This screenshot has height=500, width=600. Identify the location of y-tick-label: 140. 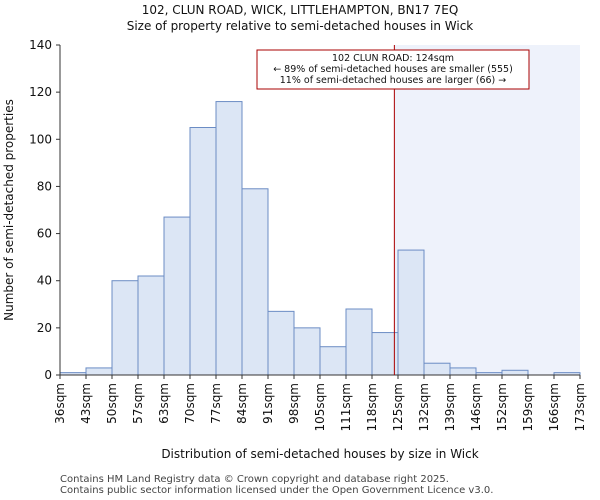
(40, 45).